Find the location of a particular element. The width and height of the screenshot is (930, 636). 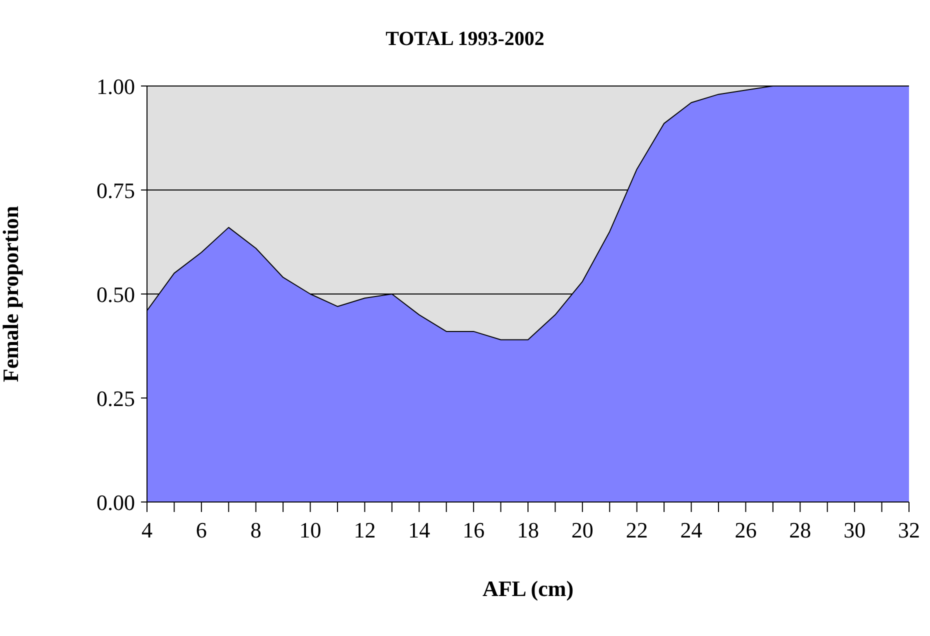

x-tick-label: 30 is located at coordinates (855, 530).